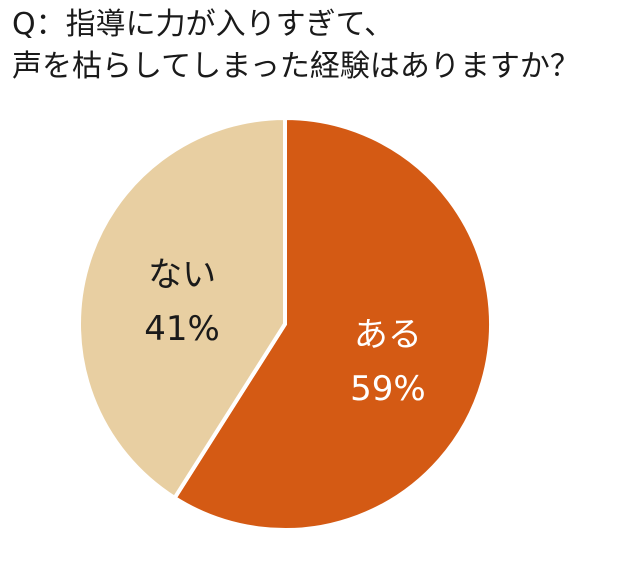 The width and height of the screenshot is (640, 567). What do you see at coordinates (284, 332) in the screenshot?
I see `pie-labels: ある 59% ない 41%` at bounding box center [284, 332].